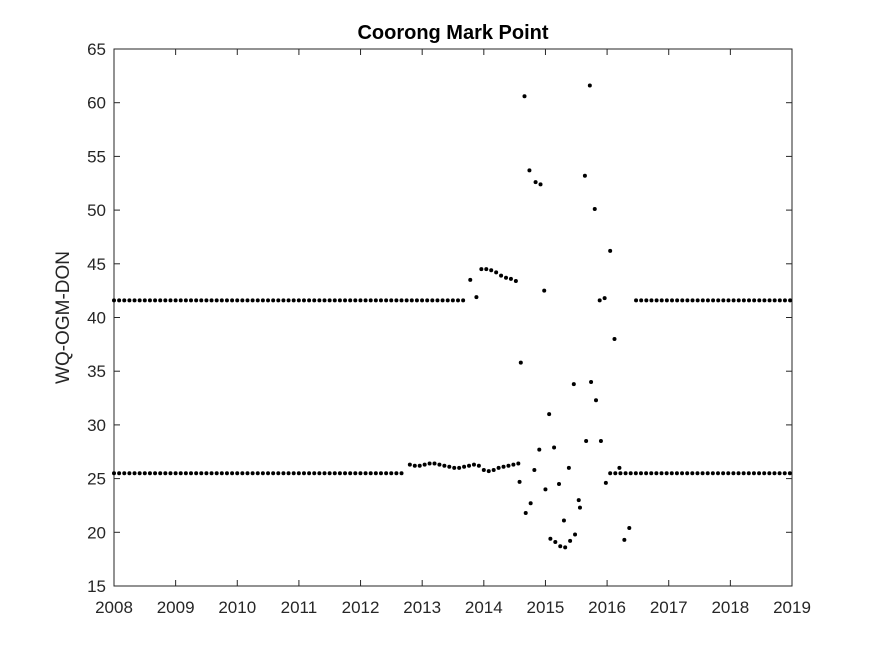 Image resolution: width=875 pixels, height=656 pixels. What do you see at coordinates (299, 607) in the screenshot?
I see `x-tick-label: 2011` at bounding box center [299, 607].